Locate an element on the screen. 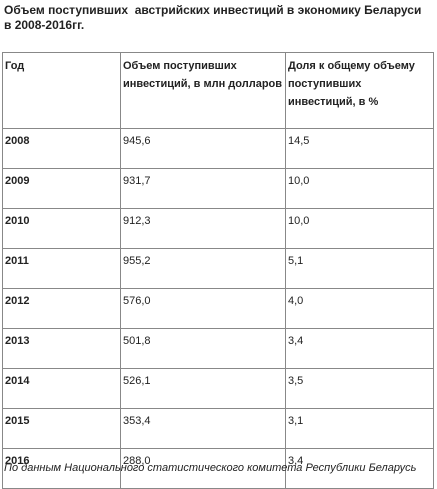 Image resolution: width=437 pixels, height=489 pixels. year-cell: 2011 is located at coordinates (61, 268).